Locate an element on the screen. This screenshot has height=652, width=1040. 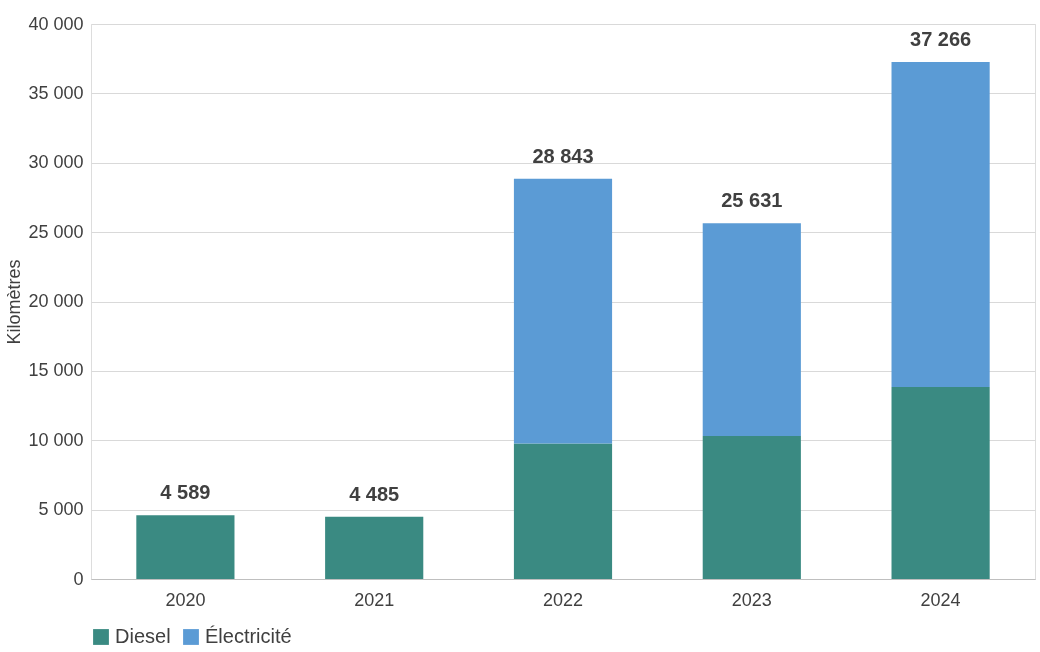
legend-label: Électricité is located at coordinates (248, 636).